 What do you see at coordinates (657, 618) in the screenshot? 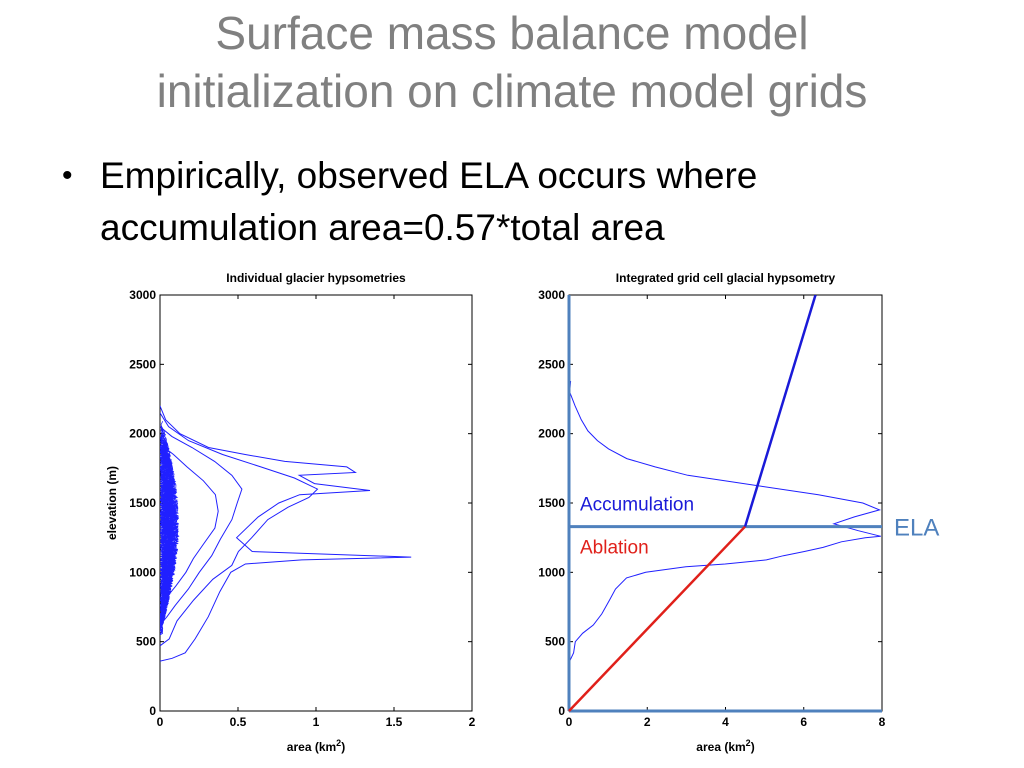
I see `chart1-ablation-line` at bounding box center [657, 618].